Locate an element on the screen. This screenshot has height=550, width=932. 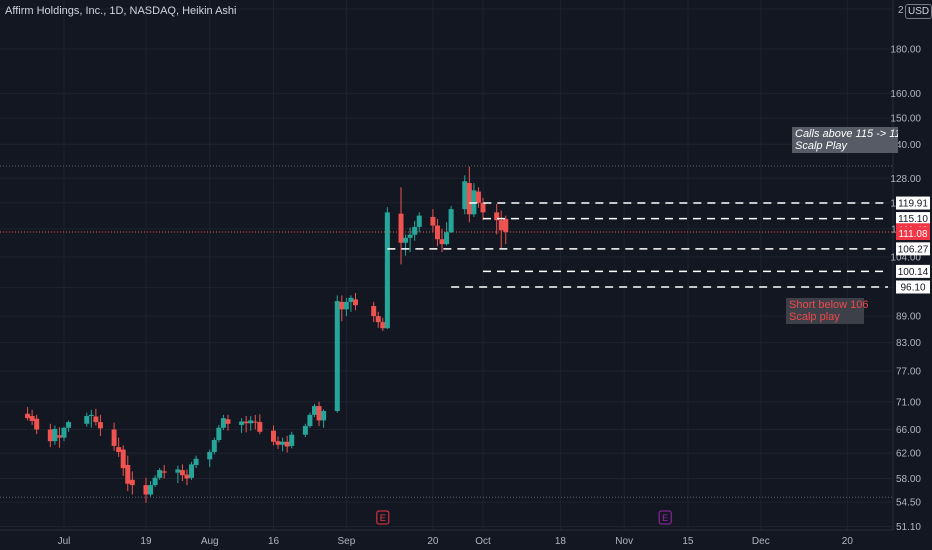
price-tag-value: 119.91 is located at coordinates (913, 204).